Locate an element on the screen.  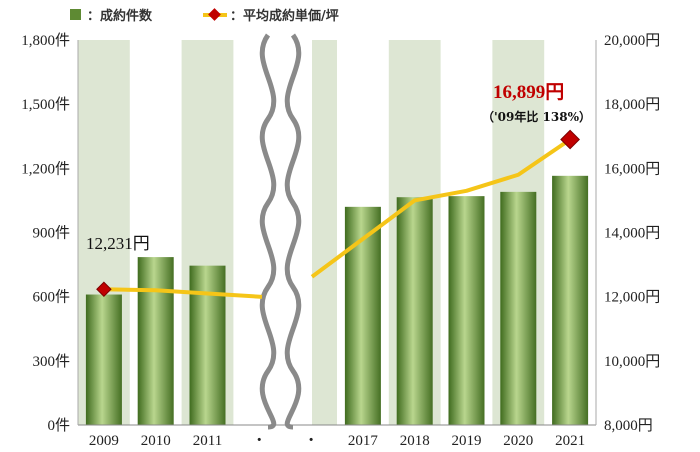
bar-2019 is located at coordinates (466, 310).